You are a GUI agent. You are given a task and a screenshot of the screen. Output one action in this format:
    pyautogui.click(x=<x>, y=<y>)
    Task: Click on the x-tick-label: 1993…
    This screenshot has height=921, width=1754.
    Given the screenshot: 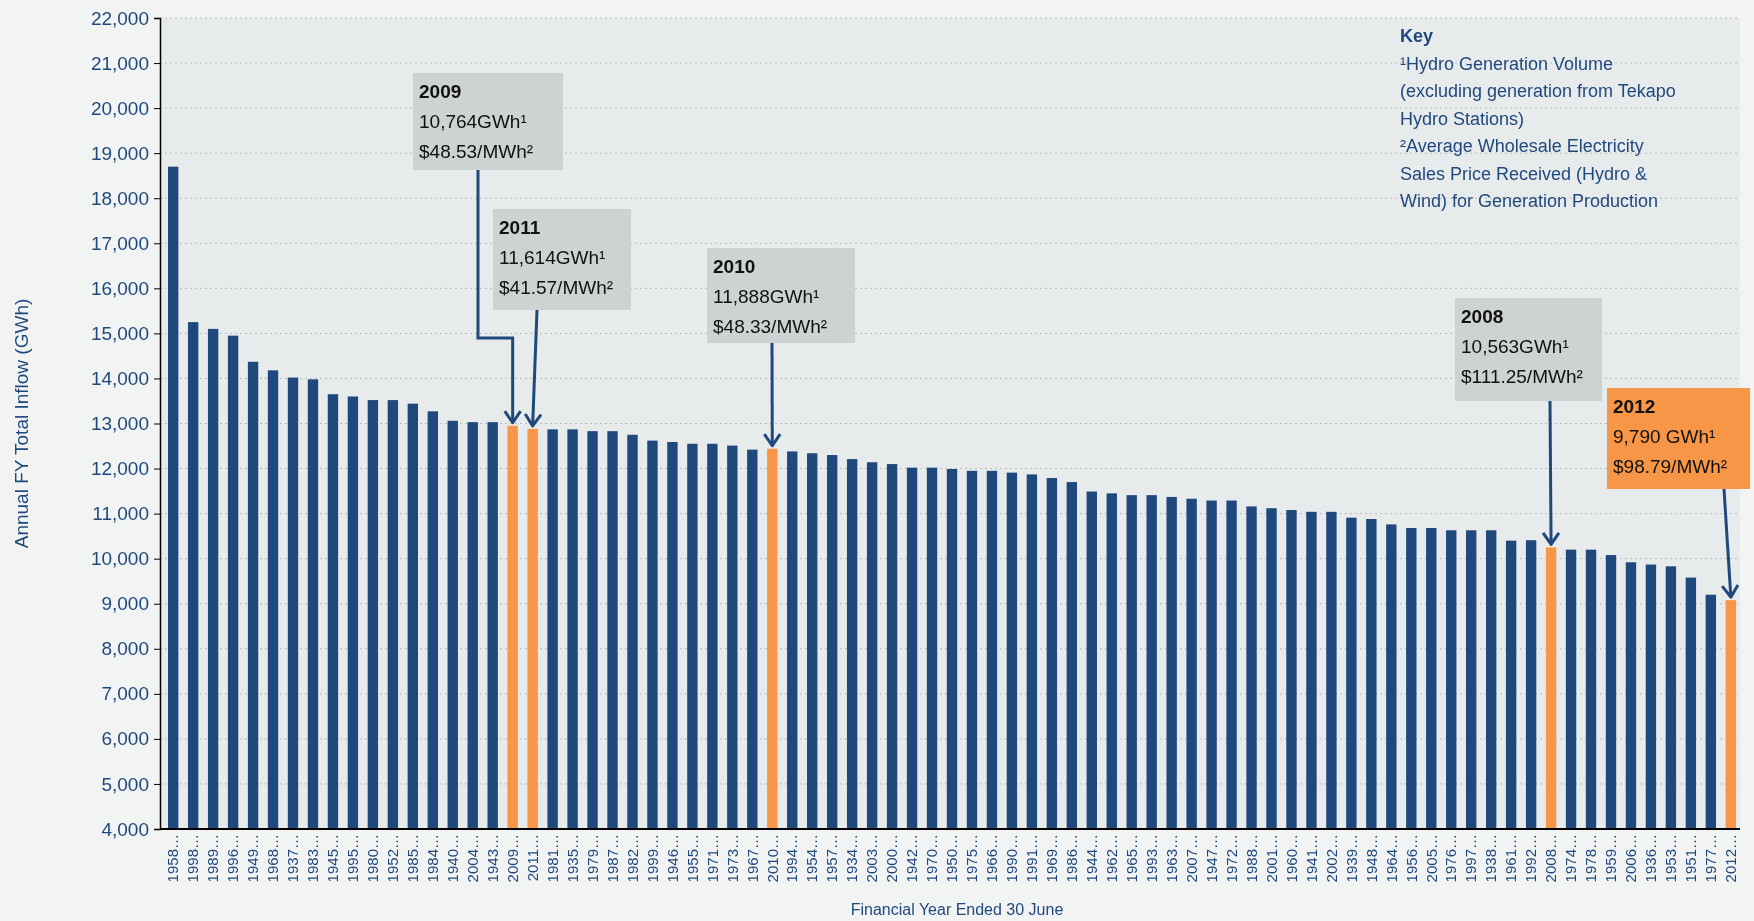 What is the action you would take?
    pyautogui.click(x=1151, y=858)
    